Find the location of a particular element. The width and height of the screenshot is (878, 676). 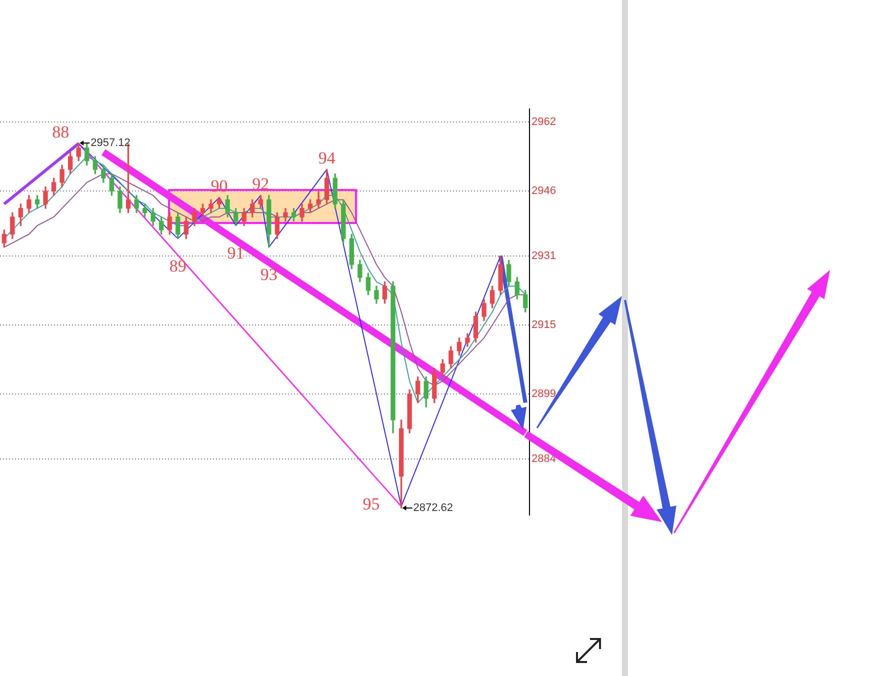

y-tick-label: 2931 is located at coordinates (544, 256).